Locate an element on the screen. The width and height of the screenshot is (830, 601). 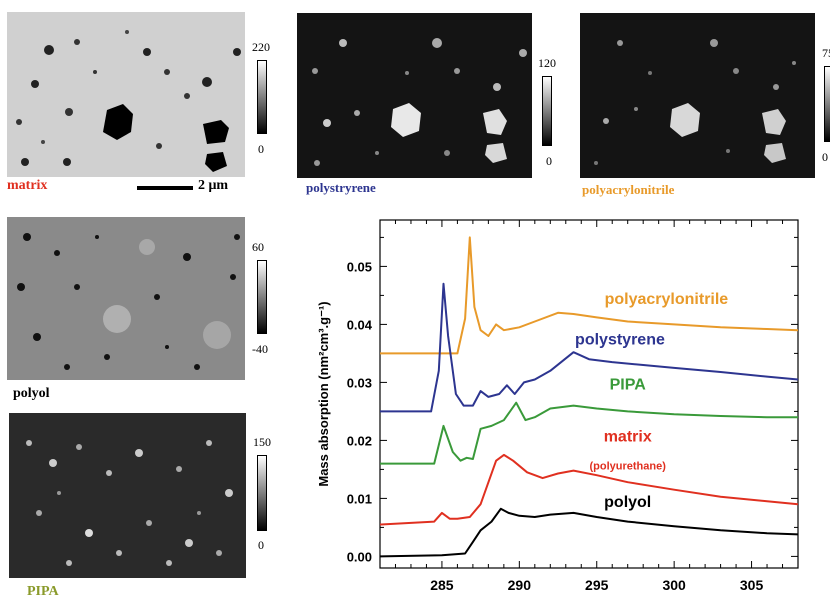
y-axis-label: Mass absorption (nm²cm³.g⁻¹) is located at coordinates (323, 393).